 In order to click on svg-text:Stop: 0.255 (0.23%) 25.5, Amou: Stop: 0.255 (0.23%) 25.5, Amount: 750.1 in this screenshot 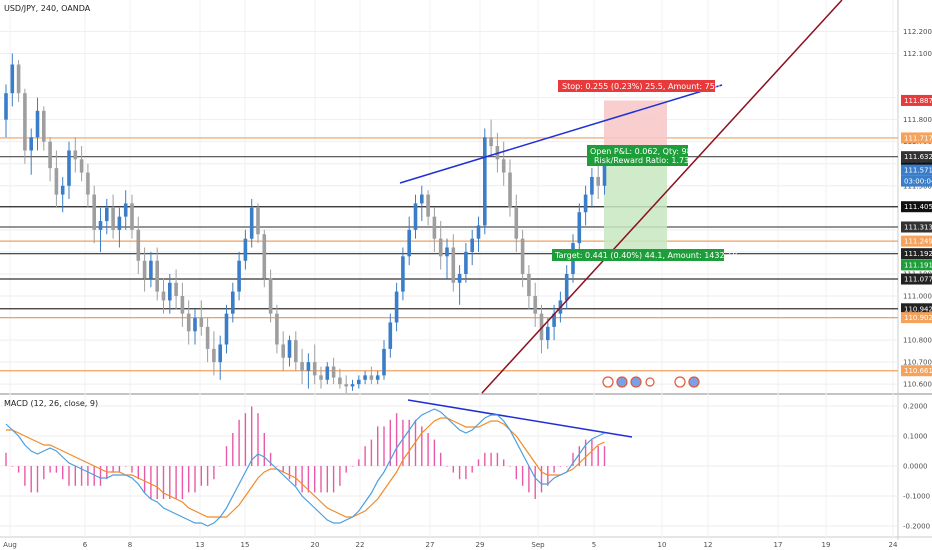, I will do `click(645, 86)`.